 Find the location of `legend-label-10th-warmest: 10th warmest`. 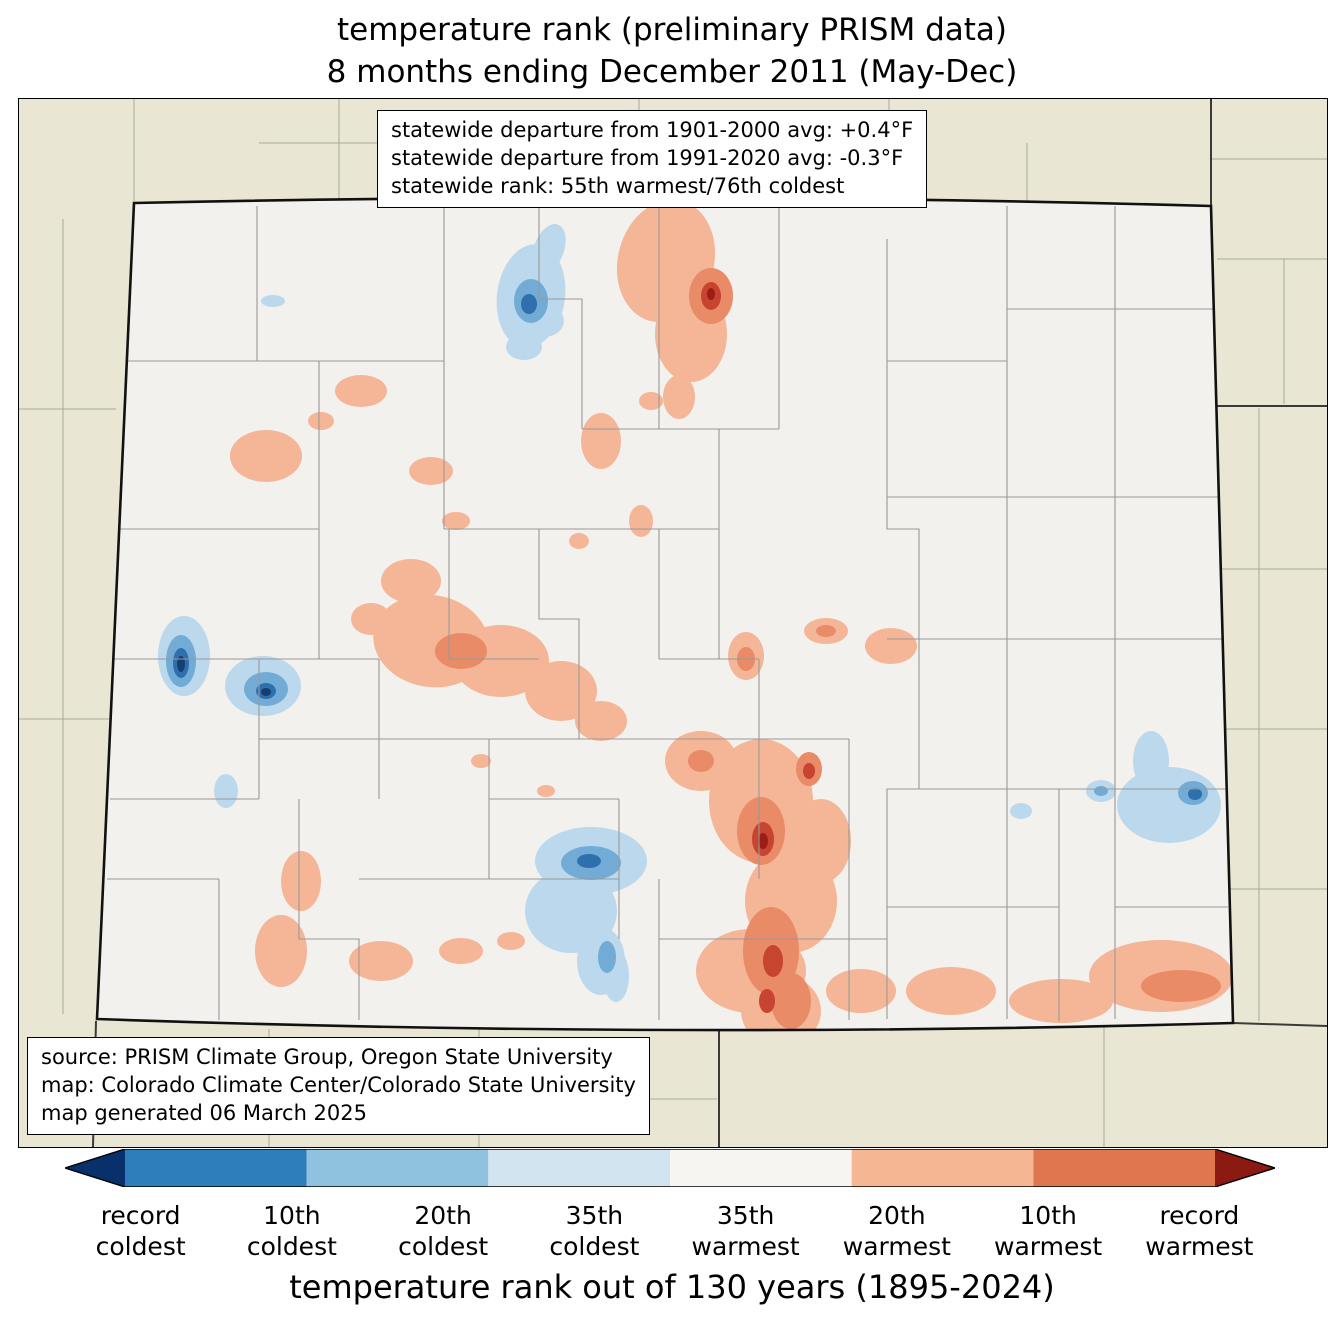

legend-label-10th-warmest: 10th warmest is located at coordinates (1048, 1231).